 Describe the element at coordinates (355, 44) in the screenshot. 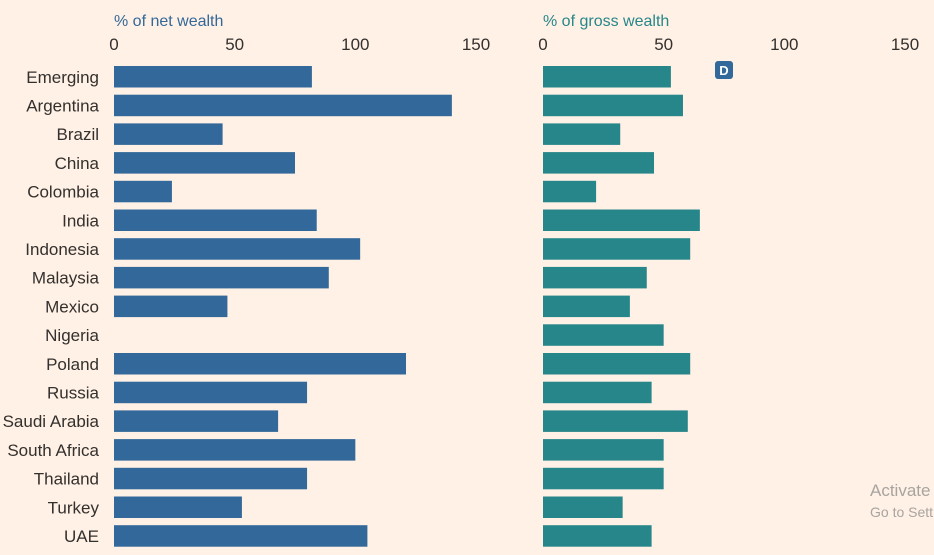

I see `net-x-tick-label: 100` at that location.